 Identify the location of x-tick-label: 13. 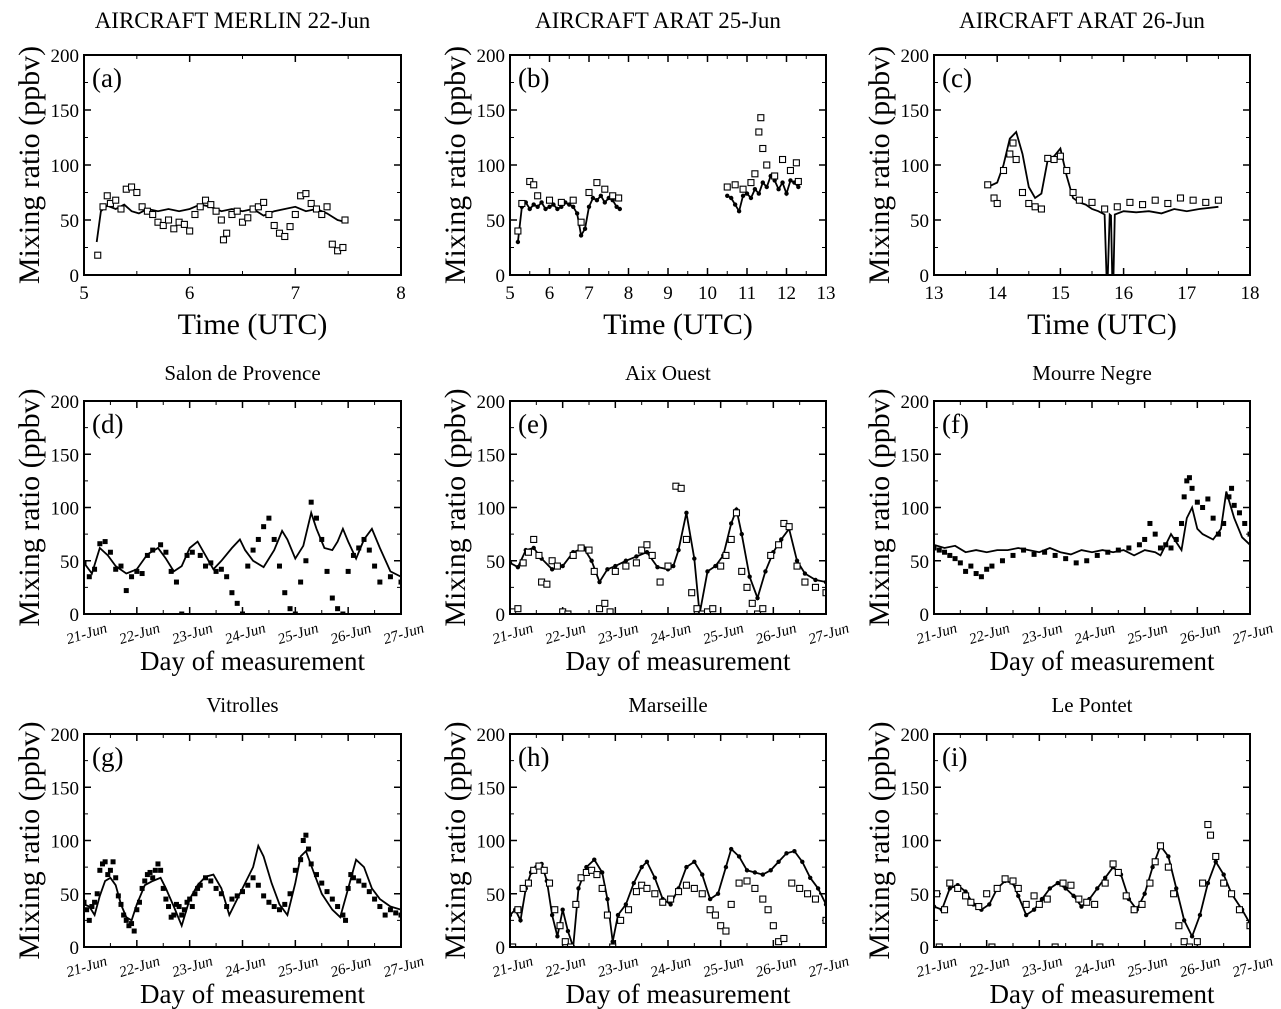
(826, 293).